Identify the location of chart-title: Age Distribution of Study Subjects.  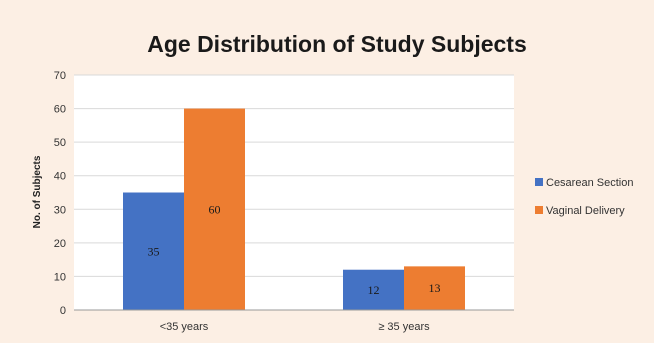
(337, 44).